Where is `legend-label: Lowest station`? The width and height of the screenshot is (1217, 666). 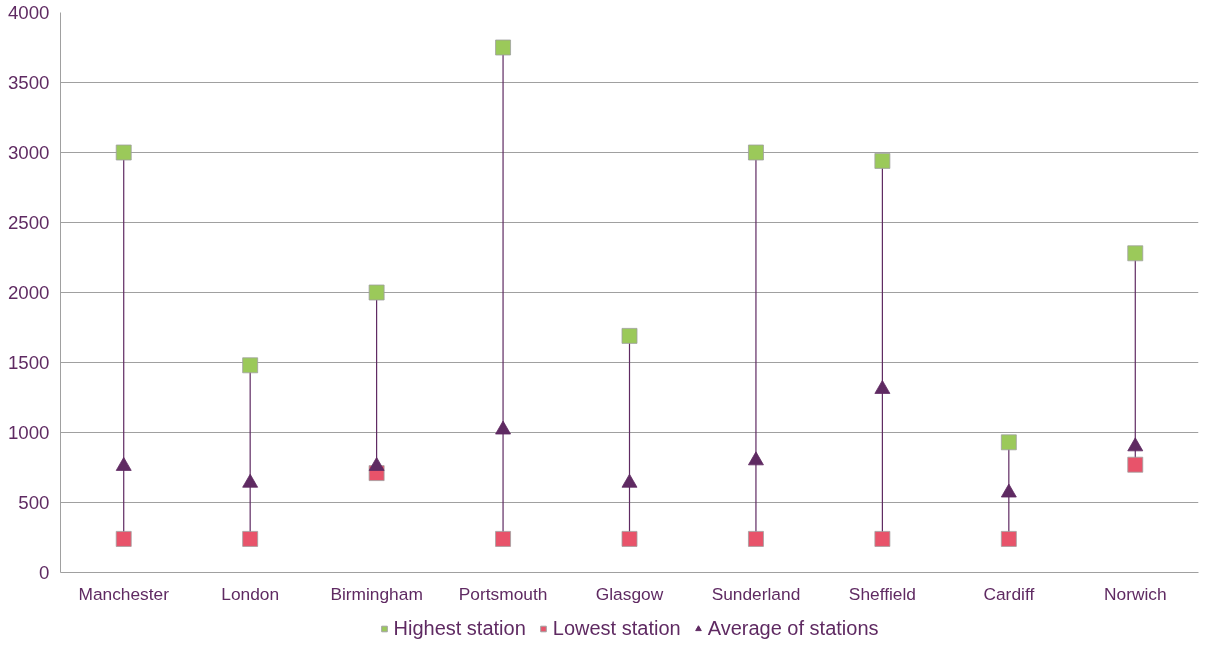 legend-label: Lowest station is located at coordinates (616, 628).